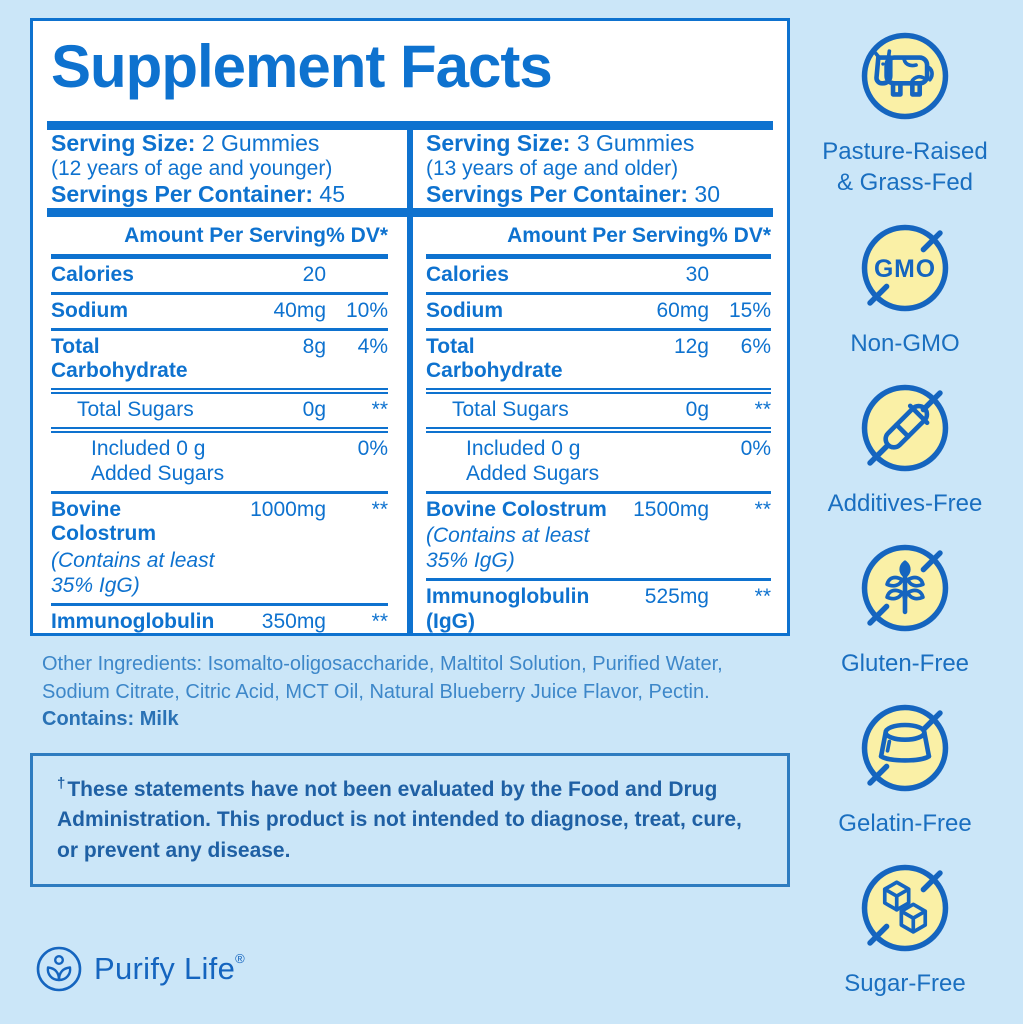  I want to click on badge-label: Gelatin-Free, so click(905, 823).